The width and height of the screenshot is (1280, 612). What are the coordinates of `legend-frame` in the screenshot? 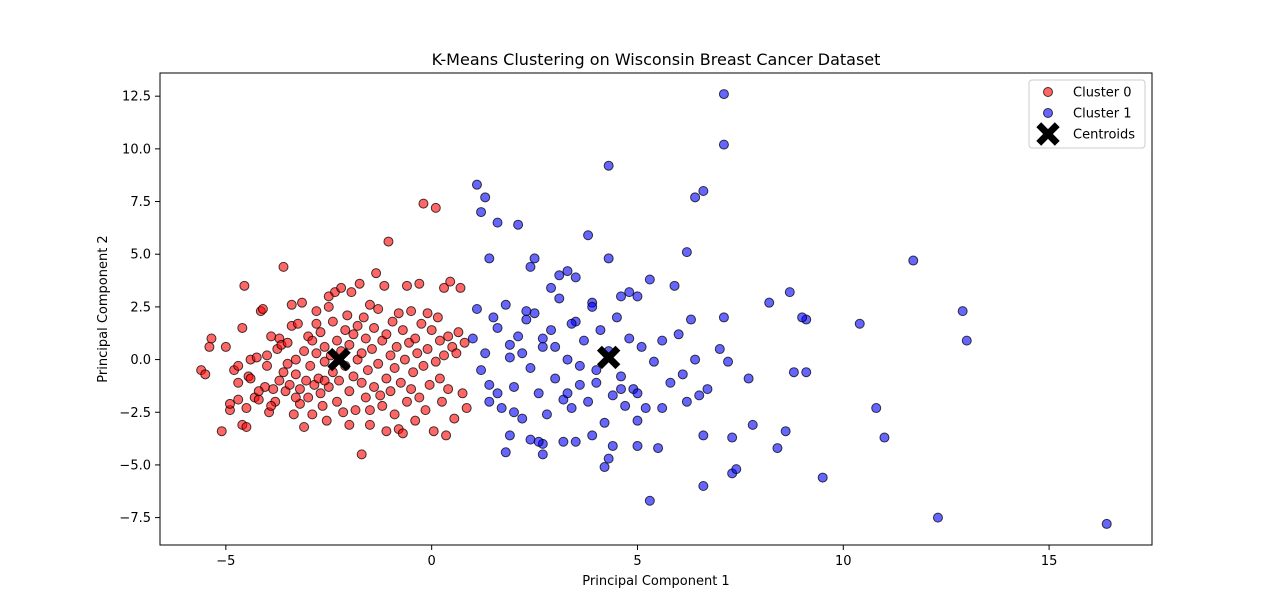 It's located at (1087, 114).